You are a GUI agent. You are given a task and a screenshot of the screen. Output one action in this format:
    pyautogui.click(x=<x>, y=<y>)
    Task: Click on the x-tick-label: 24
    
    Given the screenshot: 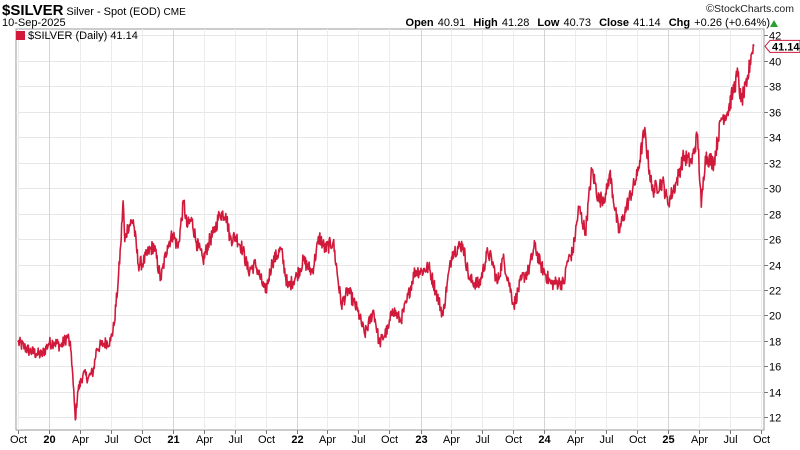 What is the action you would take?
    pyautogui.click(x=544, y=440)
    